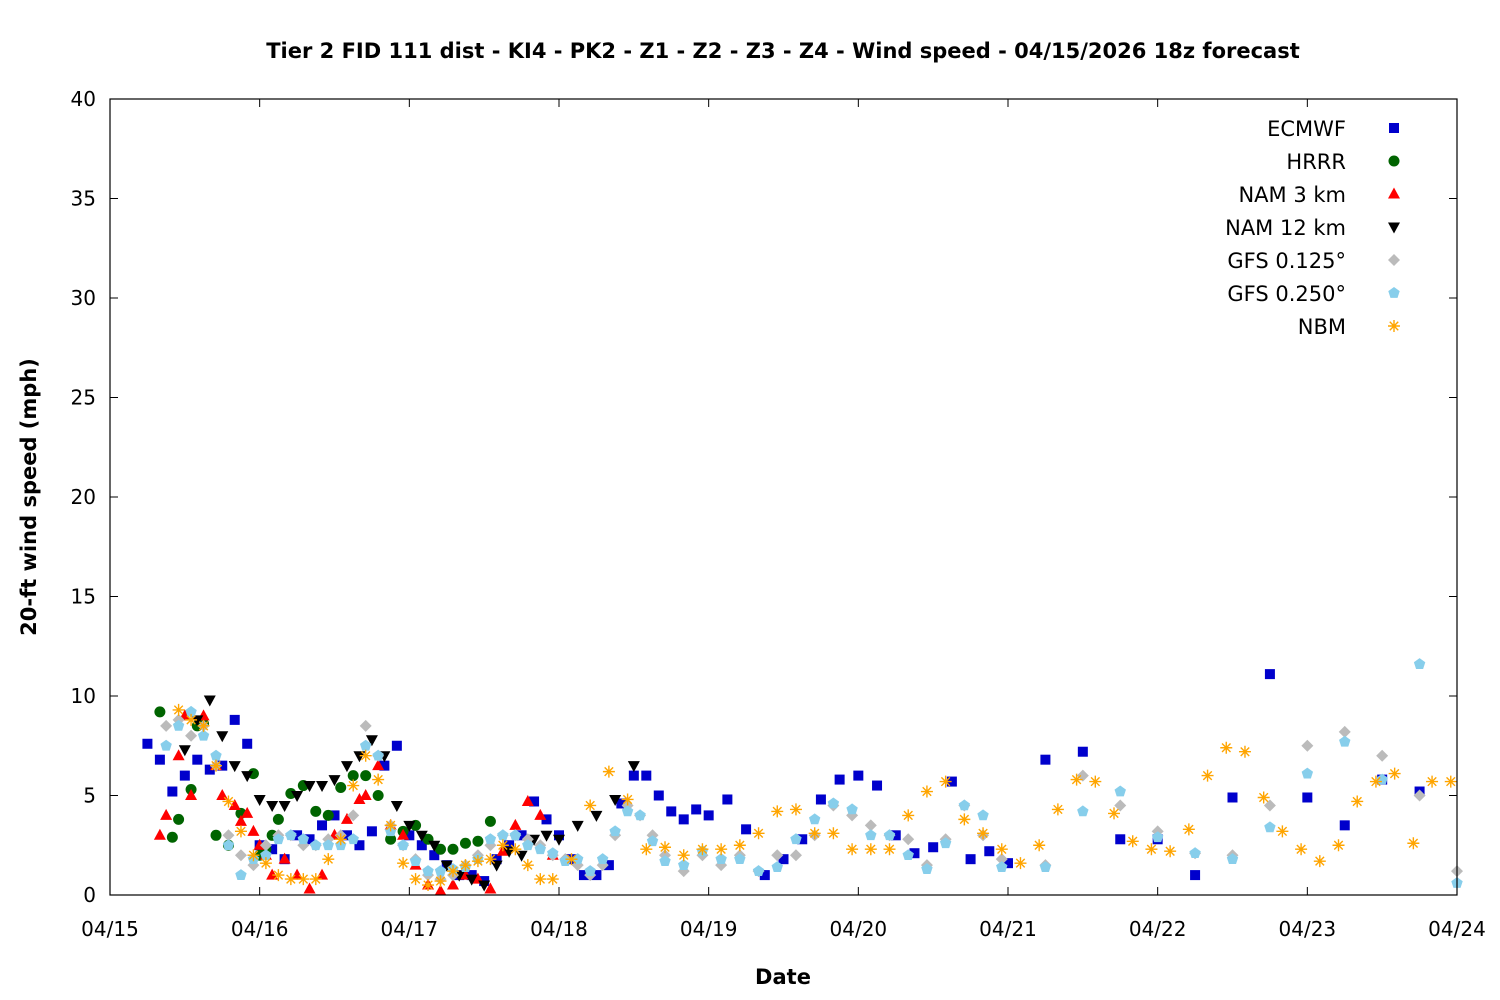  Describe the element at coordinates (83, 99) in the screenshot. I see `y-tick-label: 40` at that location.